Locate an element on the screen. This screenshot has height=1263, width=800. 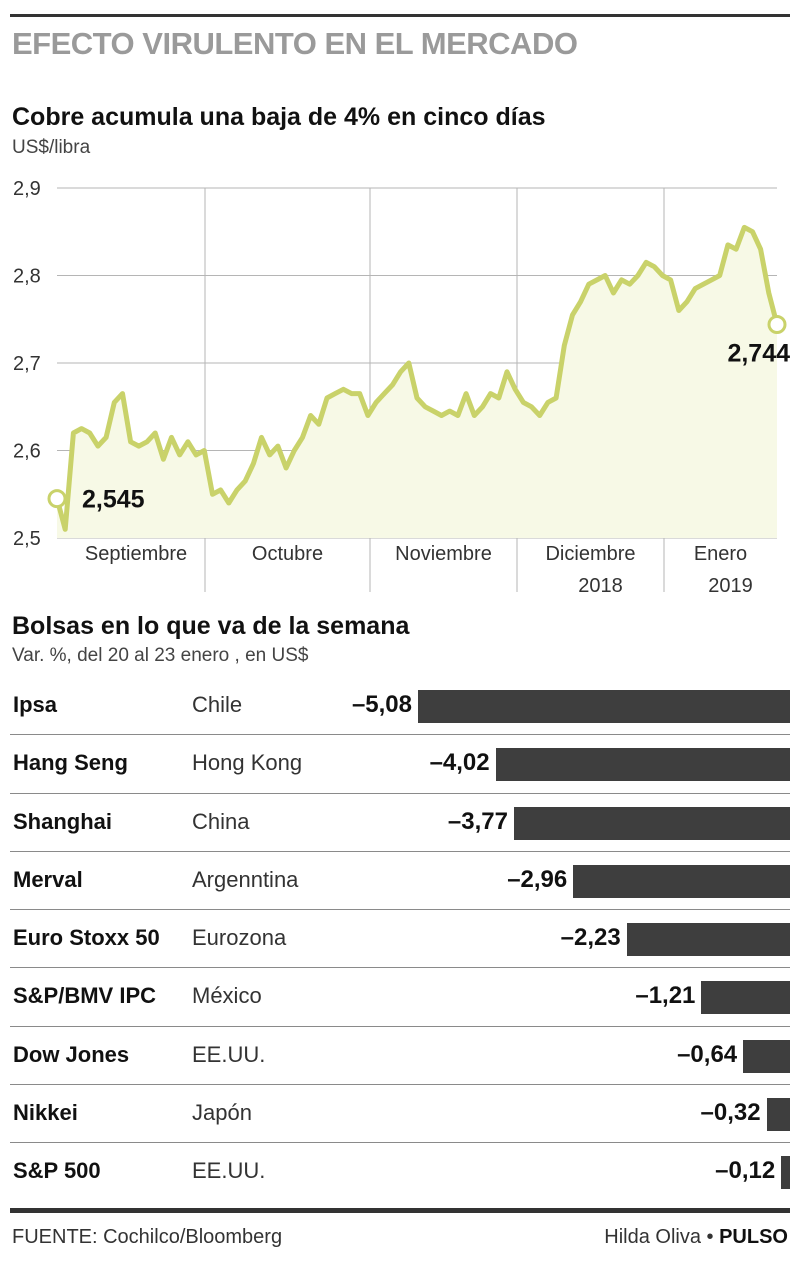
table-row: Nikkei Japón –0,32 is located at coordinates (400, 1114).